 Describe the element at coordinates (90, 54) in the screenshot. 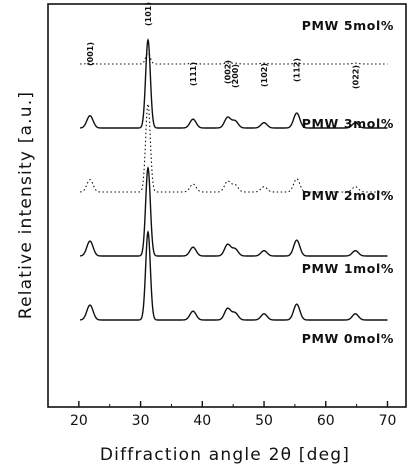

I see `peak-label: (001)` at that location.